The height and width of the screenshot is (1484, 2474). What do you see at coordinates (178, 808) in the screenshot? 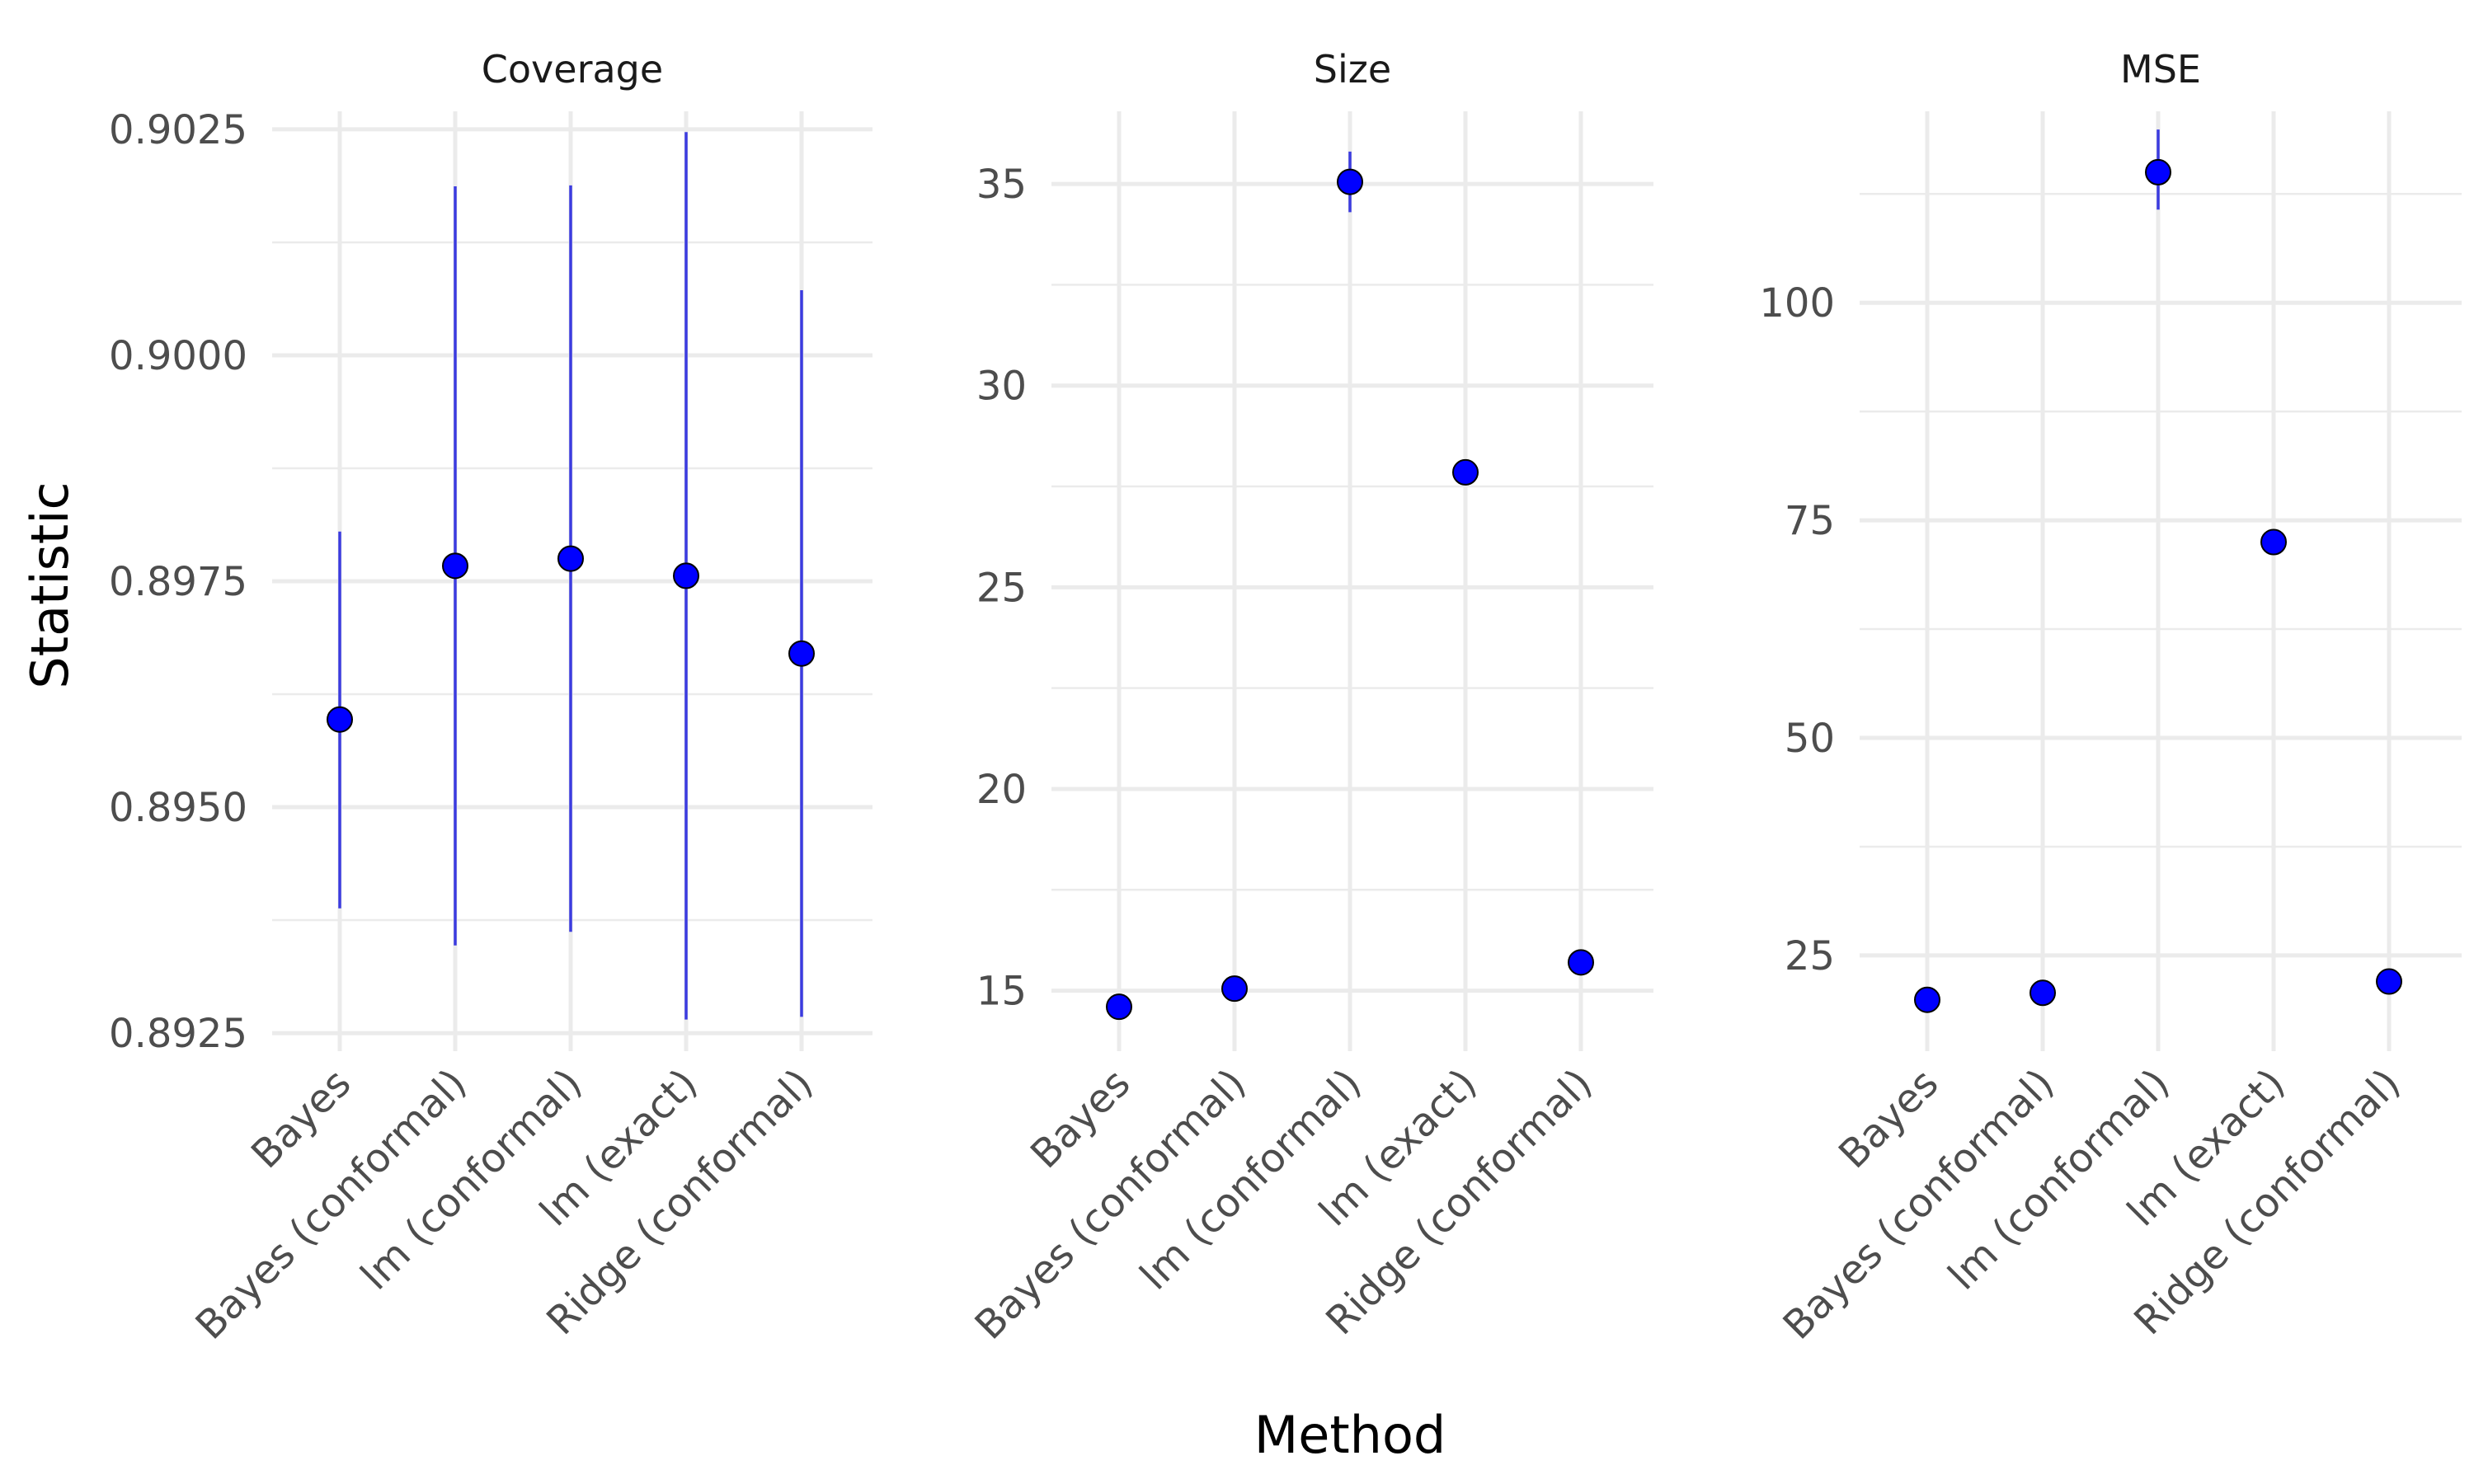
I see `y-tick-label: 0.8950` at bounding box center [178, 808].